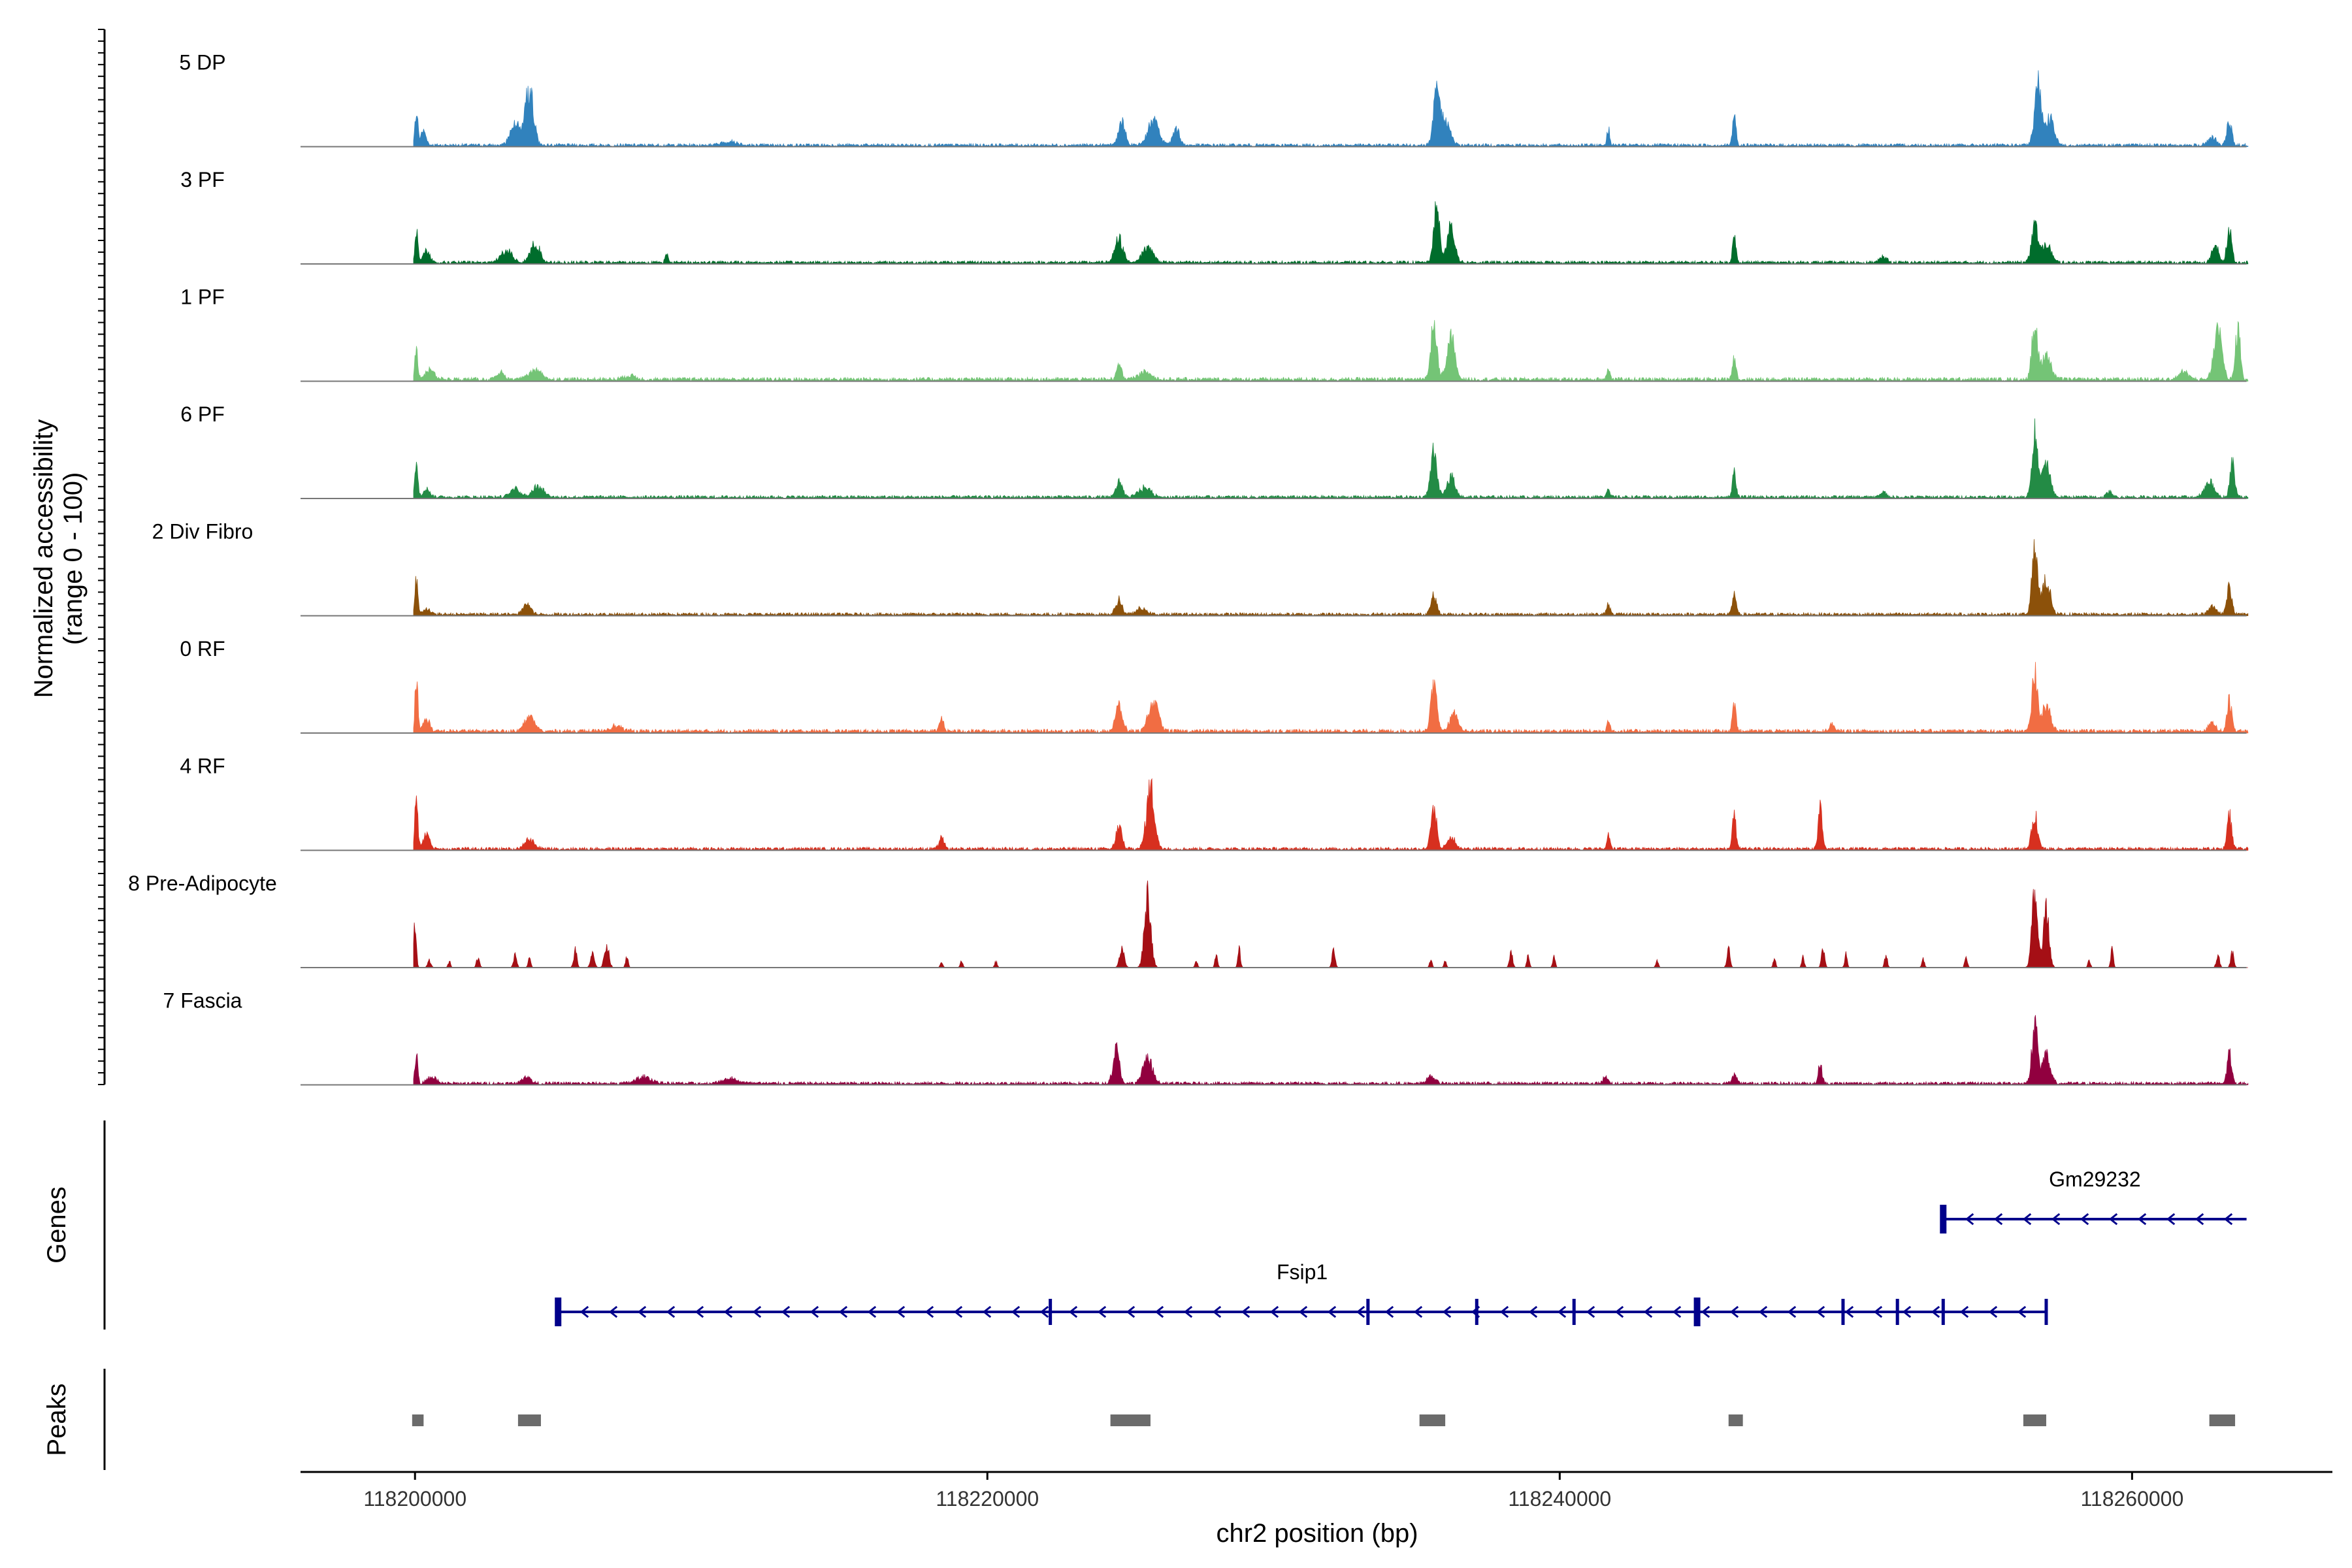 Image resolution: width=2352 pixels, height=1568 pixels. What do you see at coordinates (73, 558) in the screenshot?
I see `y-axis-subtitle: (range 0 - 100)` at bounding box center [73, 558].